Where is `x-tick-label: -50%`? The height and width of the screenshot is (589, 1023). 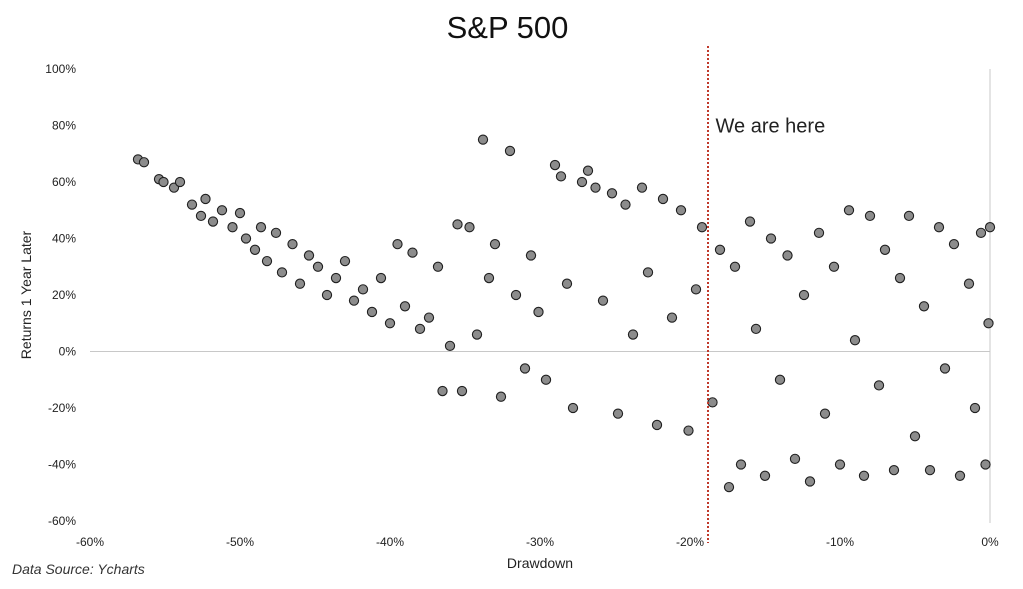 x-tick-label: -50% is located at coordinates (240, 542).